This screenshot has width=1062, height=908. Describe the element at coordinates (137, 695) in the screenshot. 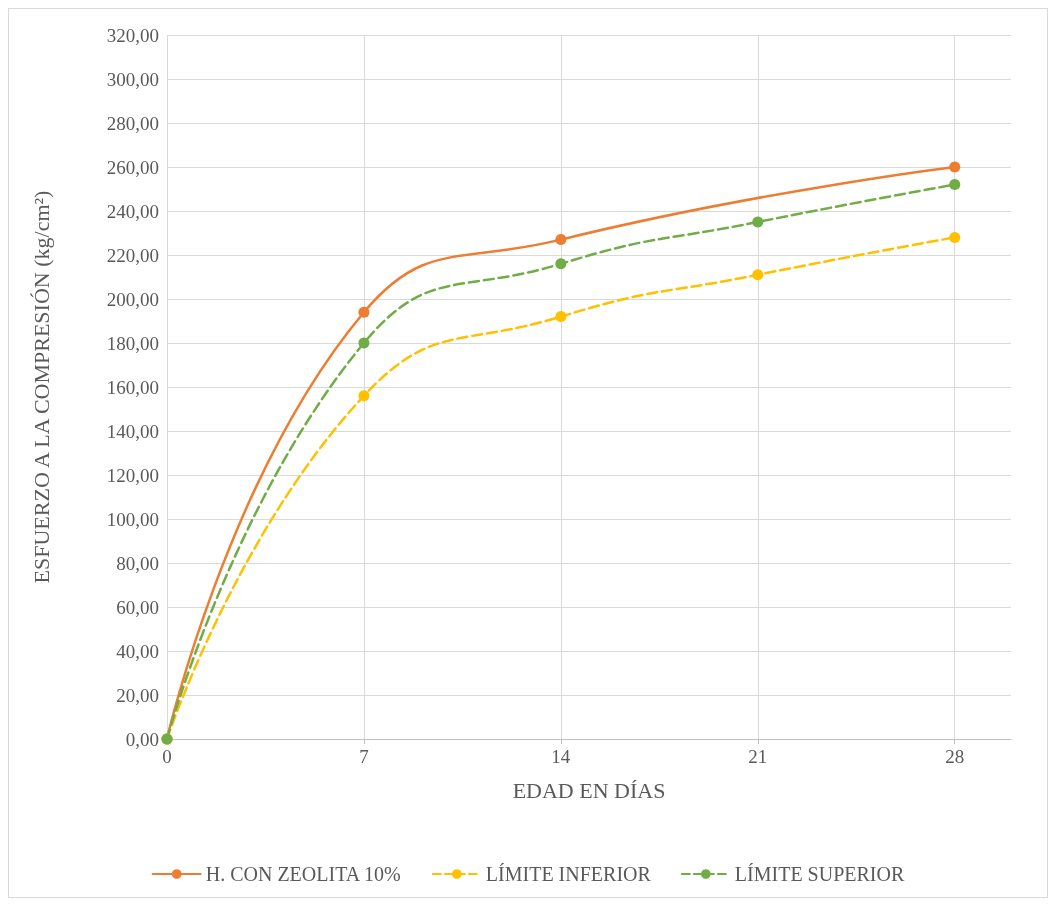

I see `y-tick-label: 20,00` at that location.